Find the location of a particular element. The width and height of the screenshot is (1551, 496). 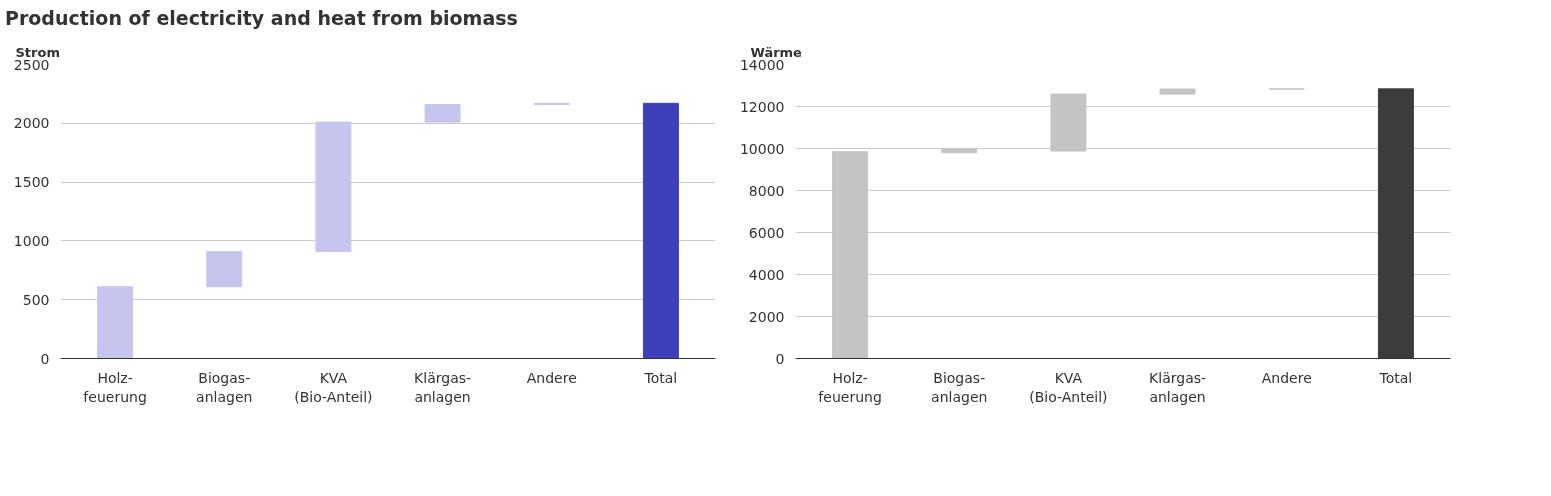

y-tick-label: 1000 is located at coordinates (31, 241).